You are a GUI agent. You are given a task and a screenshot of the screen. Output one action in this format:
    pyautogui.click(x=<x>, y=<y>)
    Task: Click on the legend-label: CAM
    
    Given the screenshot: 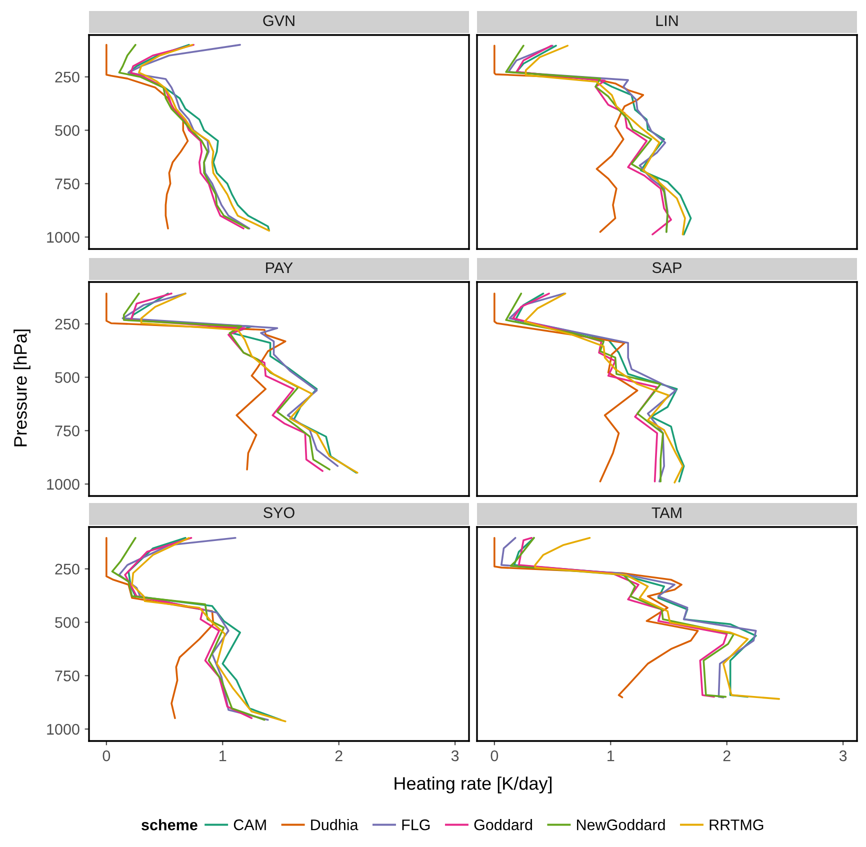 What is the action you would take?
    pyautogui.click(x=250, y=824)
    